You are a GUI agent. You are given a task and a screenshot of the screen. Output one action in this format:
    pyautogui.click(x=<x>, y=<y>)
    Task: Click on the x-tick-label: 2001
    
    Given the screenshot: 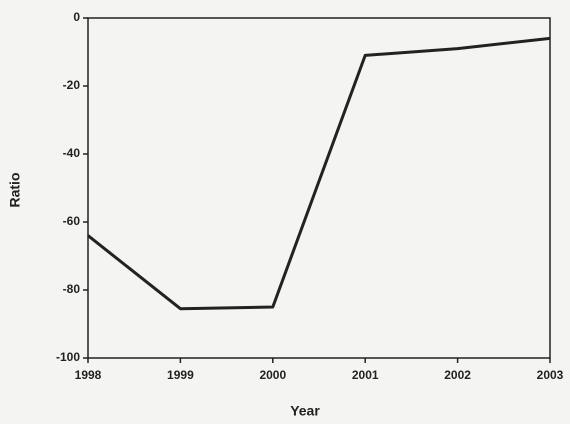 What is the action you would take?
    pyautogui.click(x=365, y=375)
    